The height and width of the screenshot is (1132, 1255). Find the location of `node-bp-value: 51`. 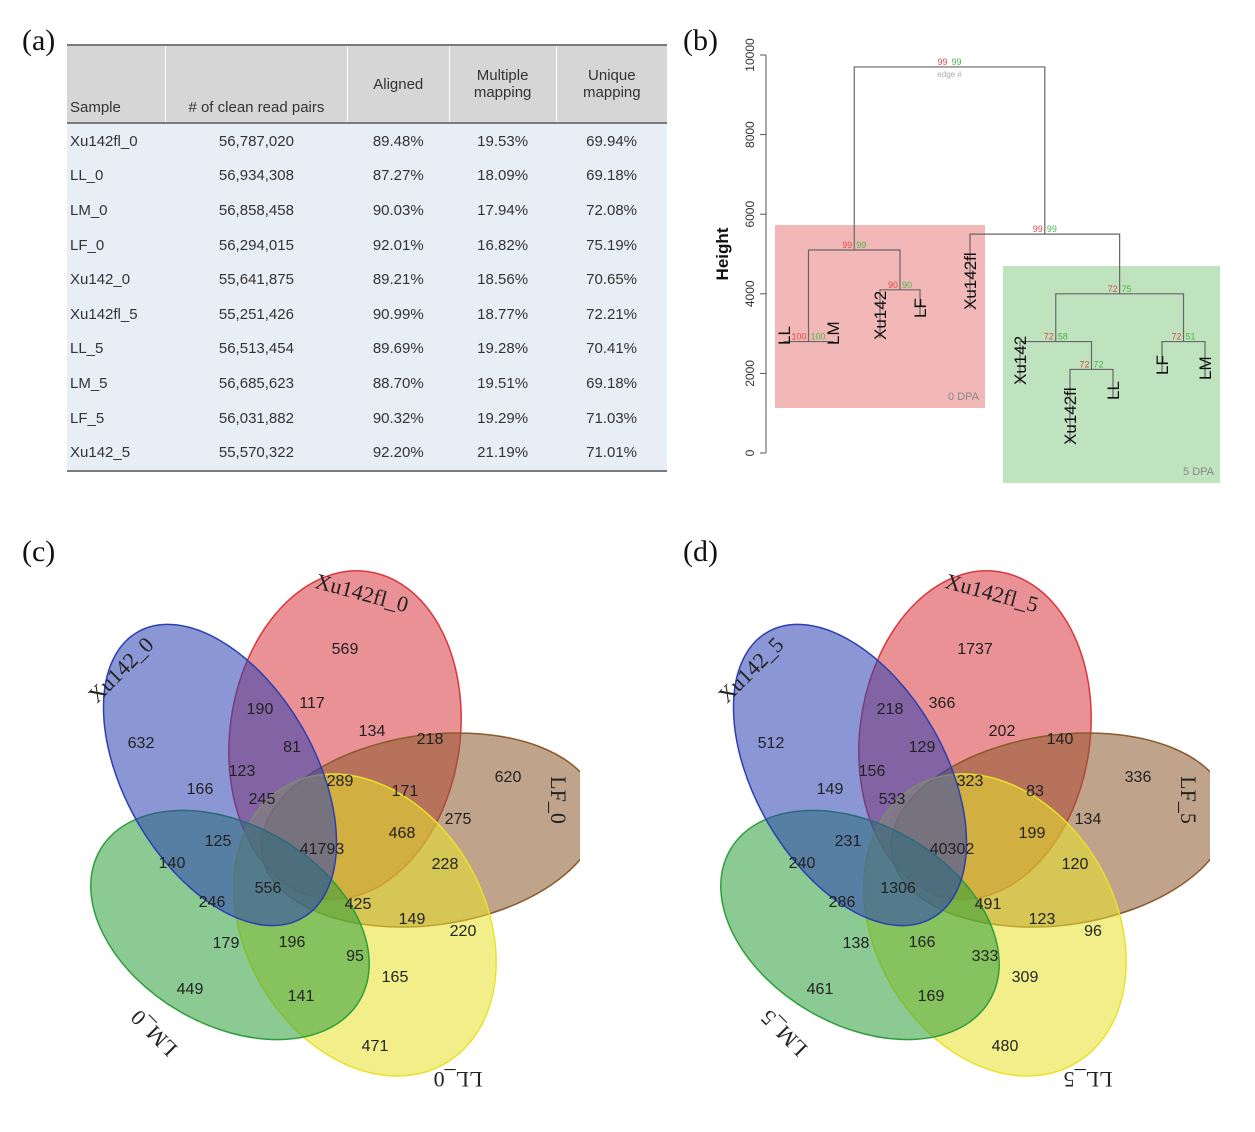

node-bp-value: 51 is located at coordinates (1191, 337).